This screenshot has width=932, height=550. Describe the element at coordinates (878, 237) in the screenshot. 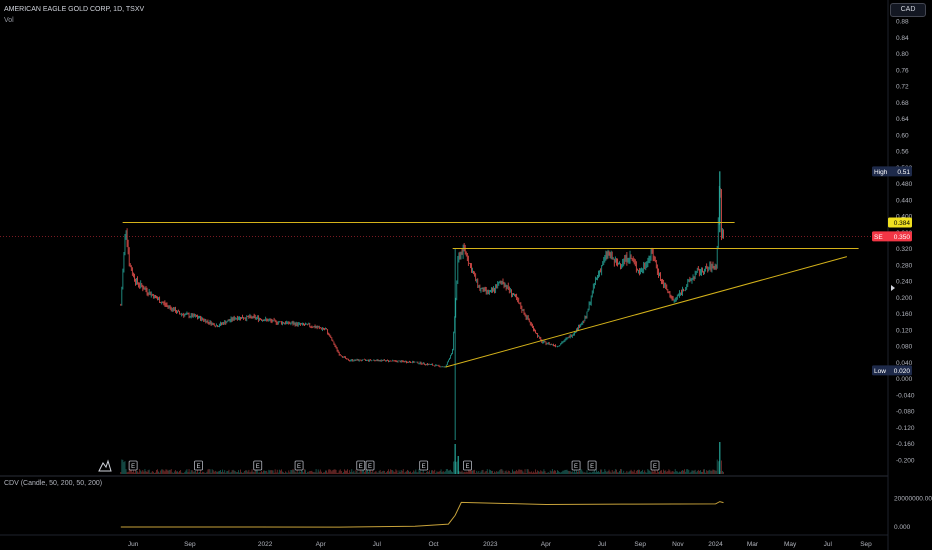

I see `price-label-name: SE` at that location.